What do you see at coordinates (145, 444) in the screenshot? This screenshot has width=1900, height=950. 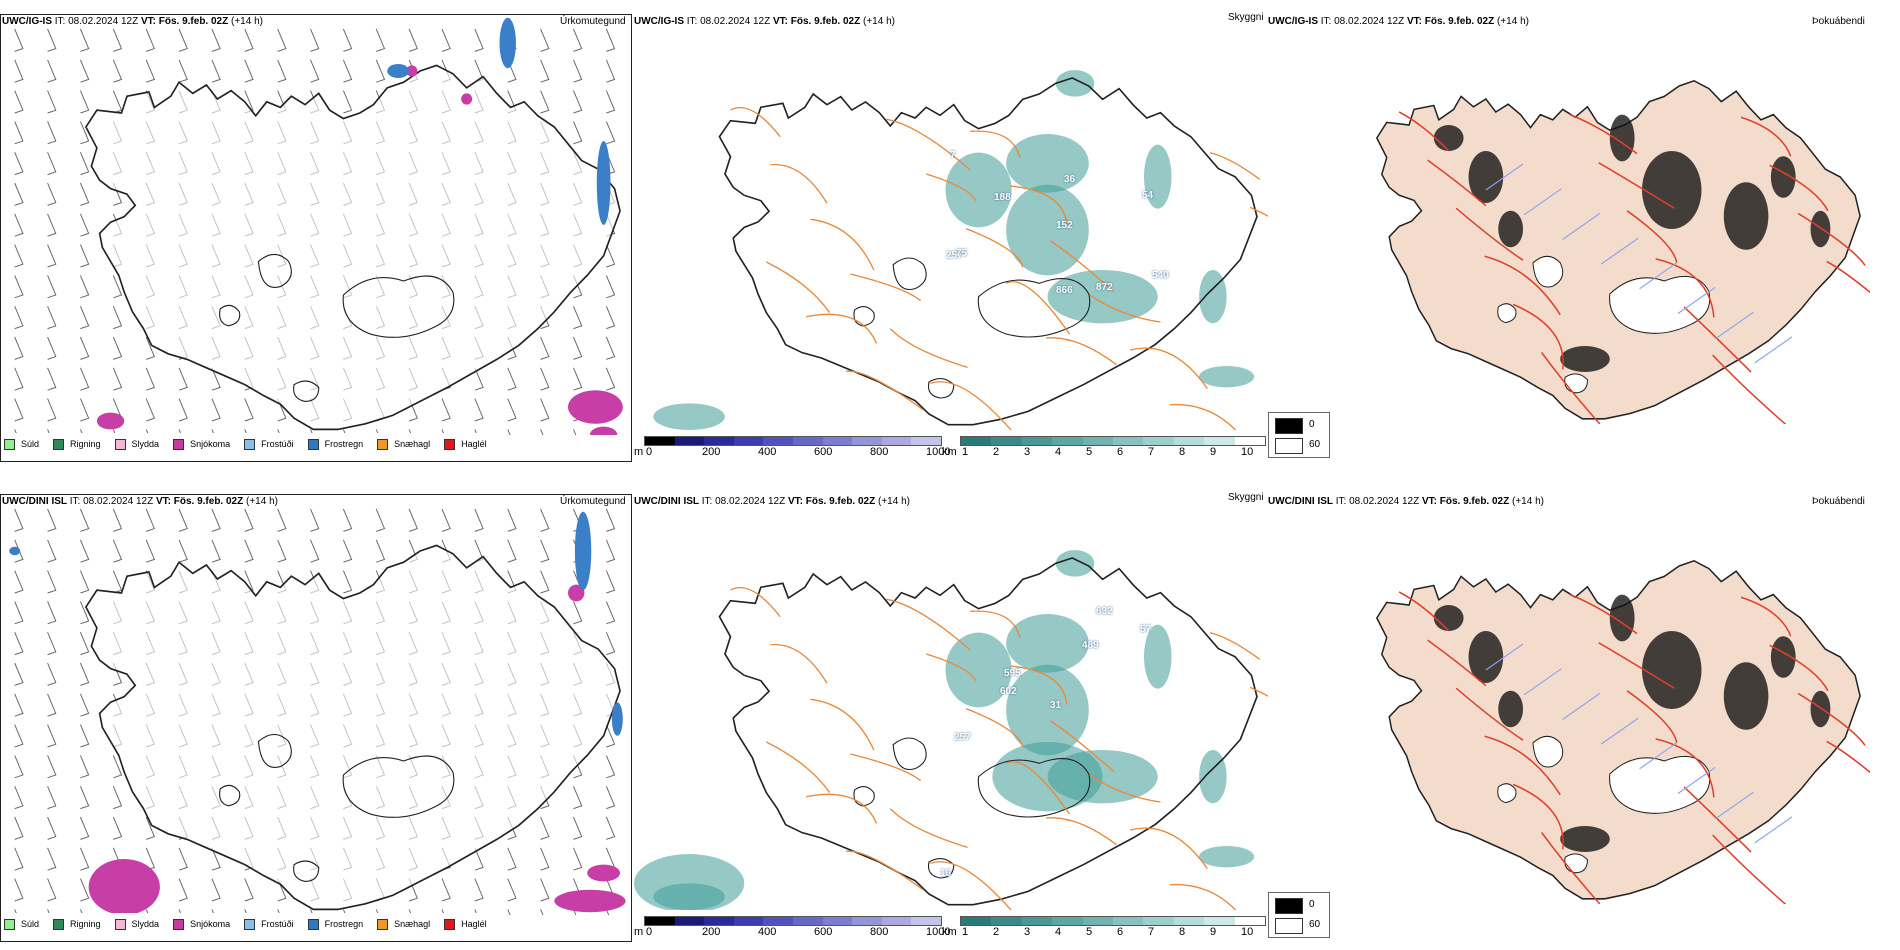 I see `legend-label: Slydda` at bounding box center [145, 444].